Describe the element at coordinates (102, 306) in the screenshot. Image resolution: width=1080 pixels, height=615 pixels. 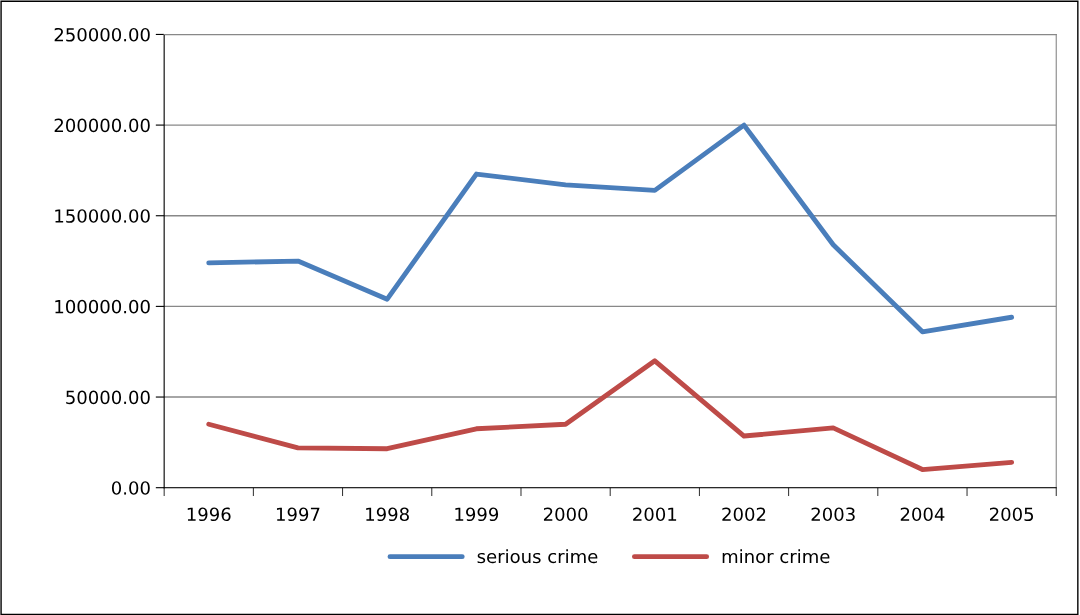
I see `y-tick-label: 100000.00` at that location.